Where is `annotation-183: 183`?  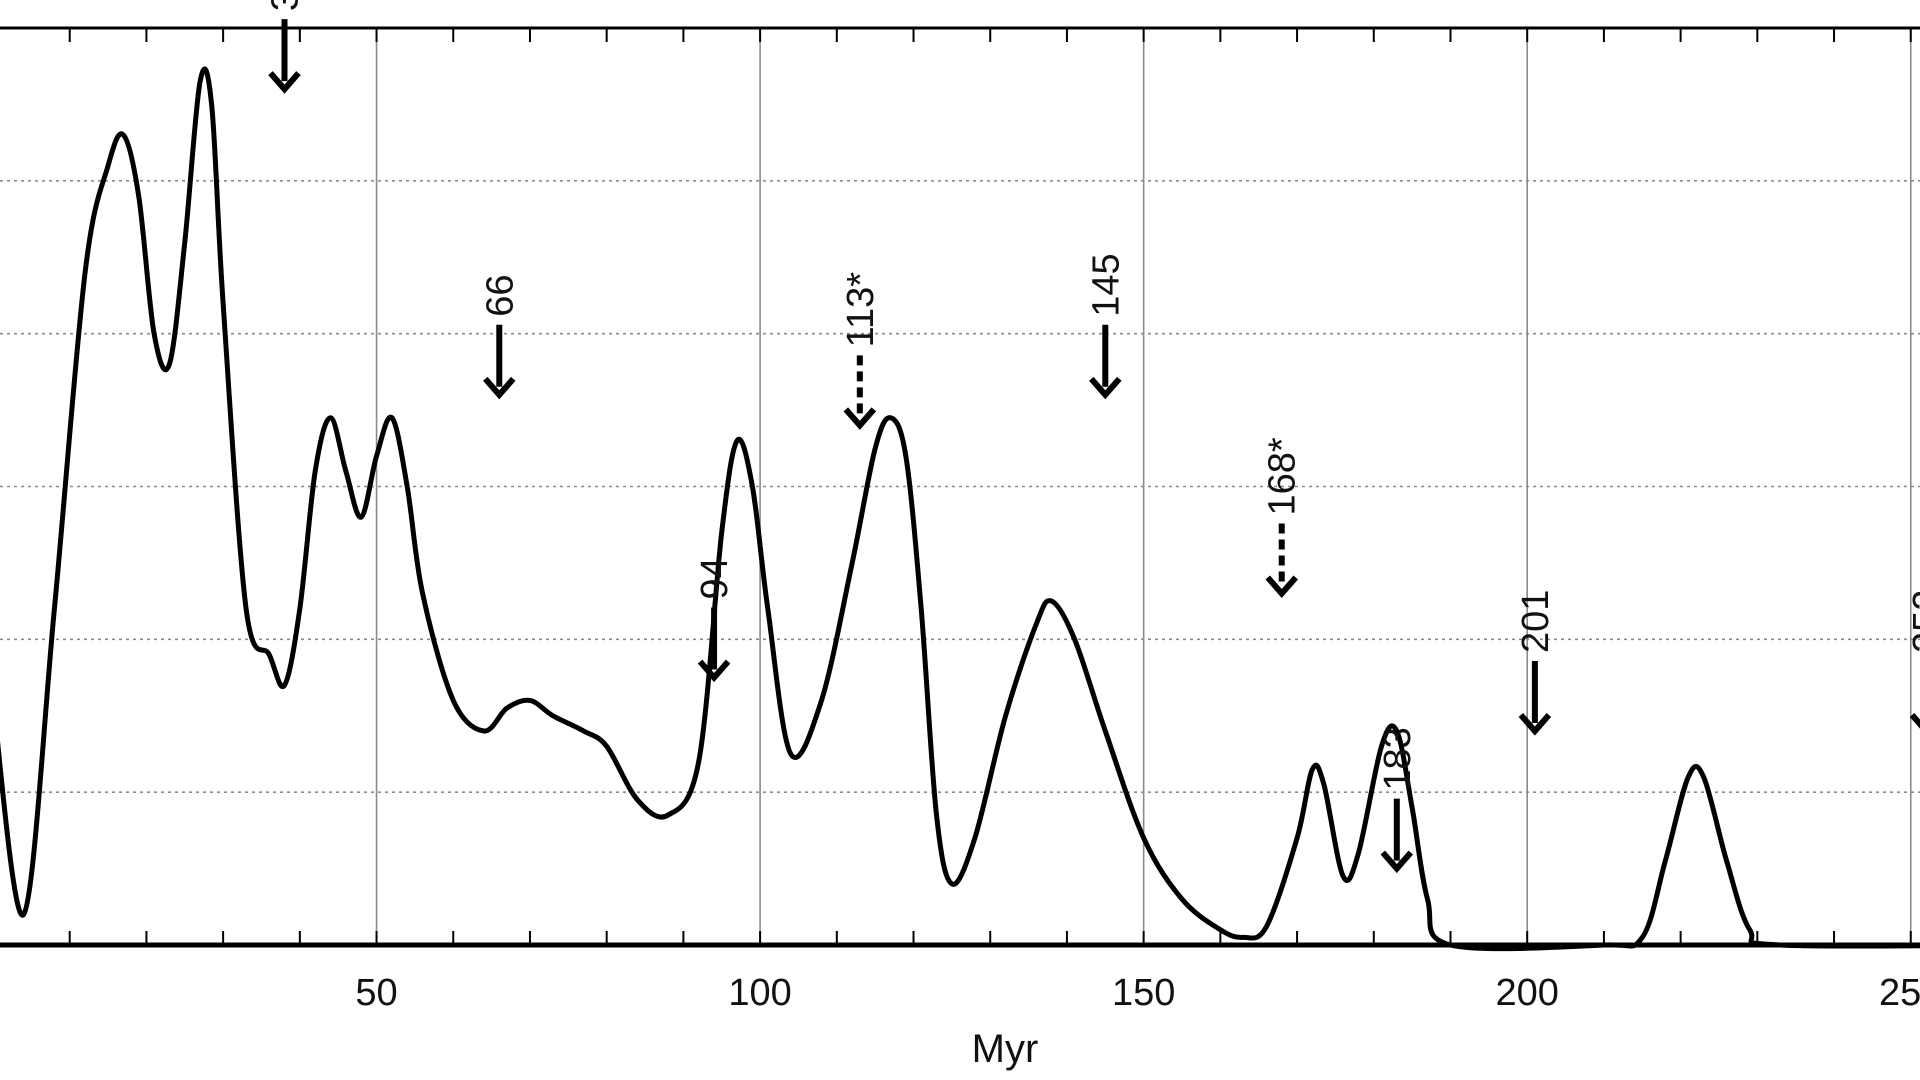
annotation-183: 183 is located at coordinates (1398, 800).